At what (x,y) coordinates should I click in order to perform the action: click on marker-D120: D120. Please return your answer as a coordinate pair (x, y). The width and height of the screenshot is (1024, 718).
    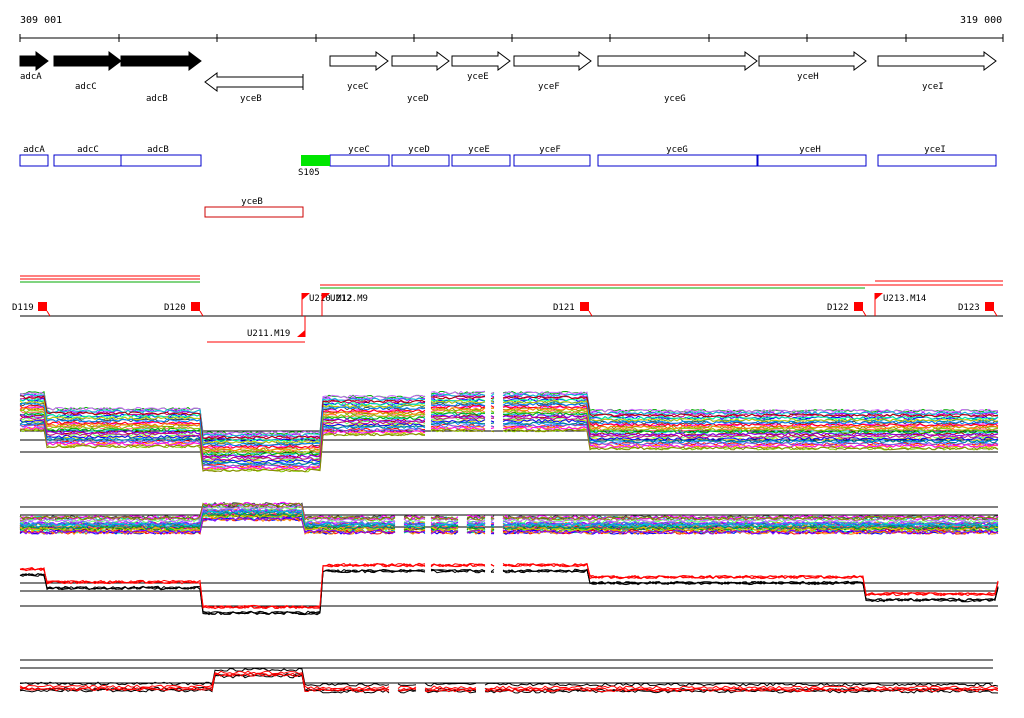
    Looking at the image, I should click on (184, 309).